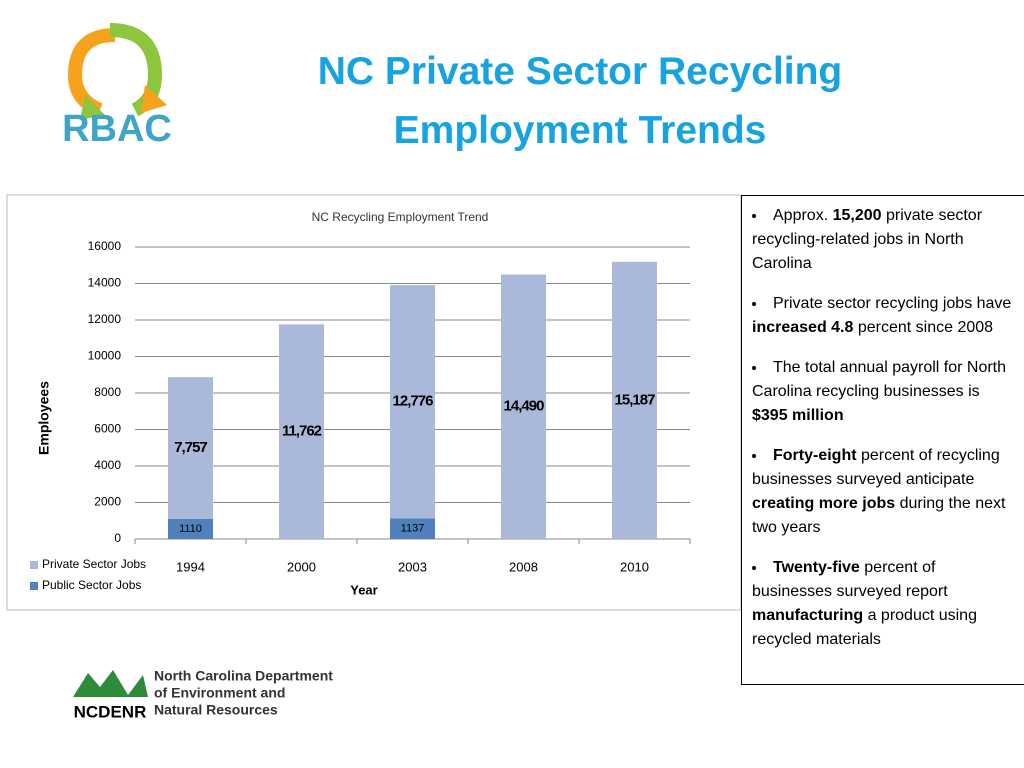 The width and height of the screenshot is (1024, 768). I want to click on y-tick-label: 2000, so click(107, 502).